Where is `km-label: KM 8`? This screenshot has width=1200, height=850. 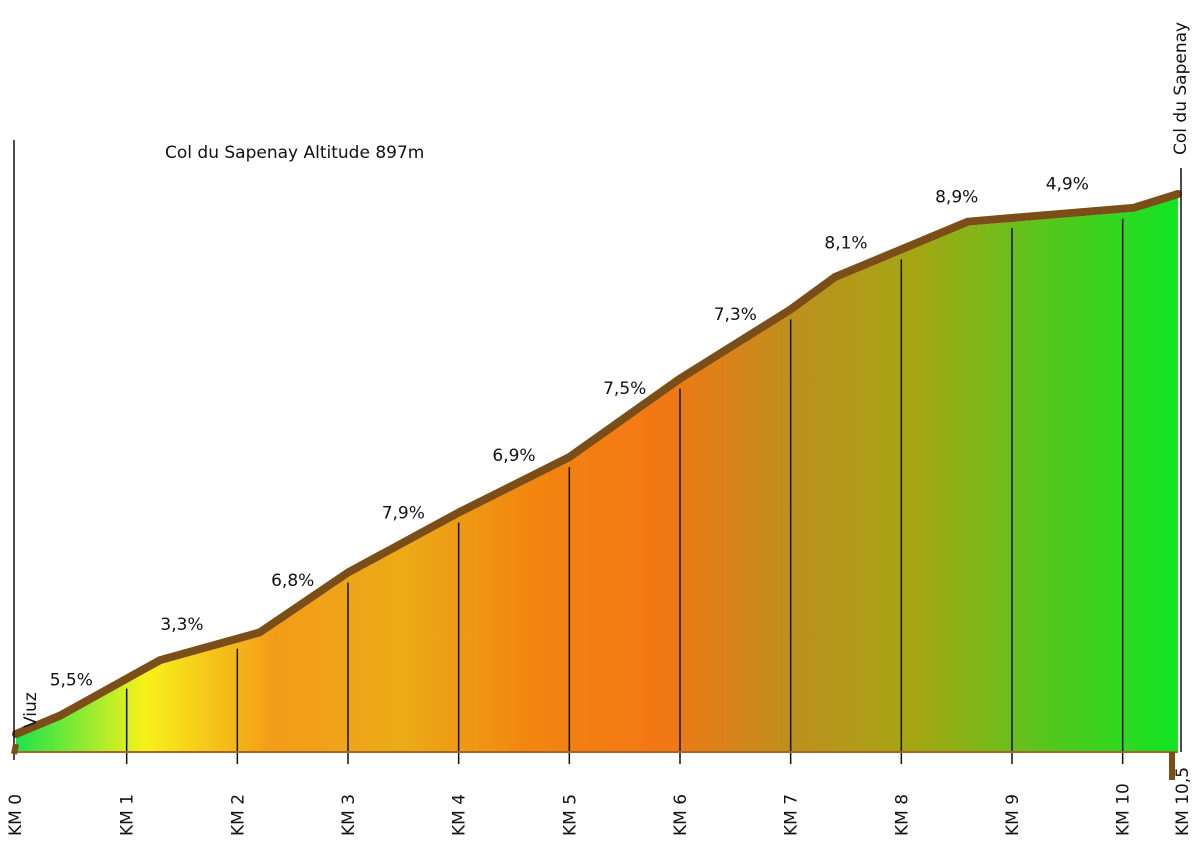
km-label: KM 8 is located at coordinates (902, 815).